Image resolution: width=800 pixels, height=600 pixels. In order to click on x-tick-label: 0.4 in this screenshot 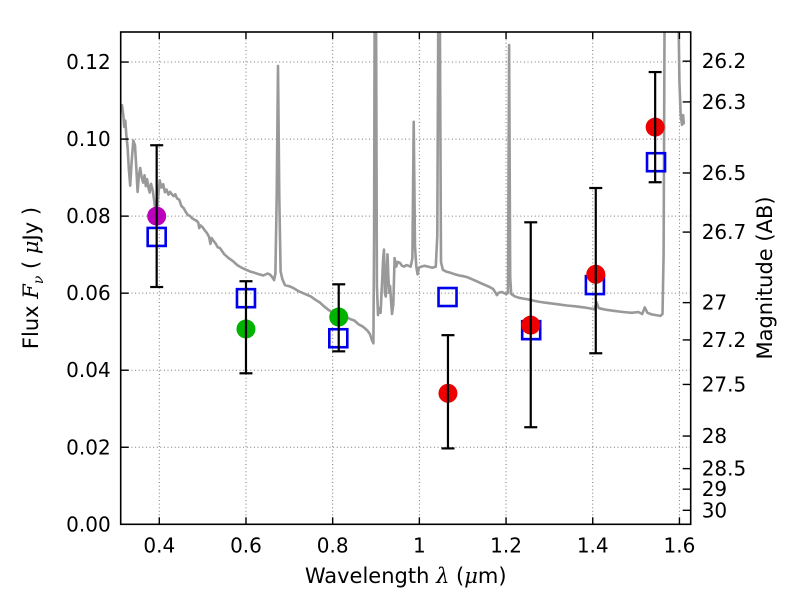, I will do `click(159, 545)`.